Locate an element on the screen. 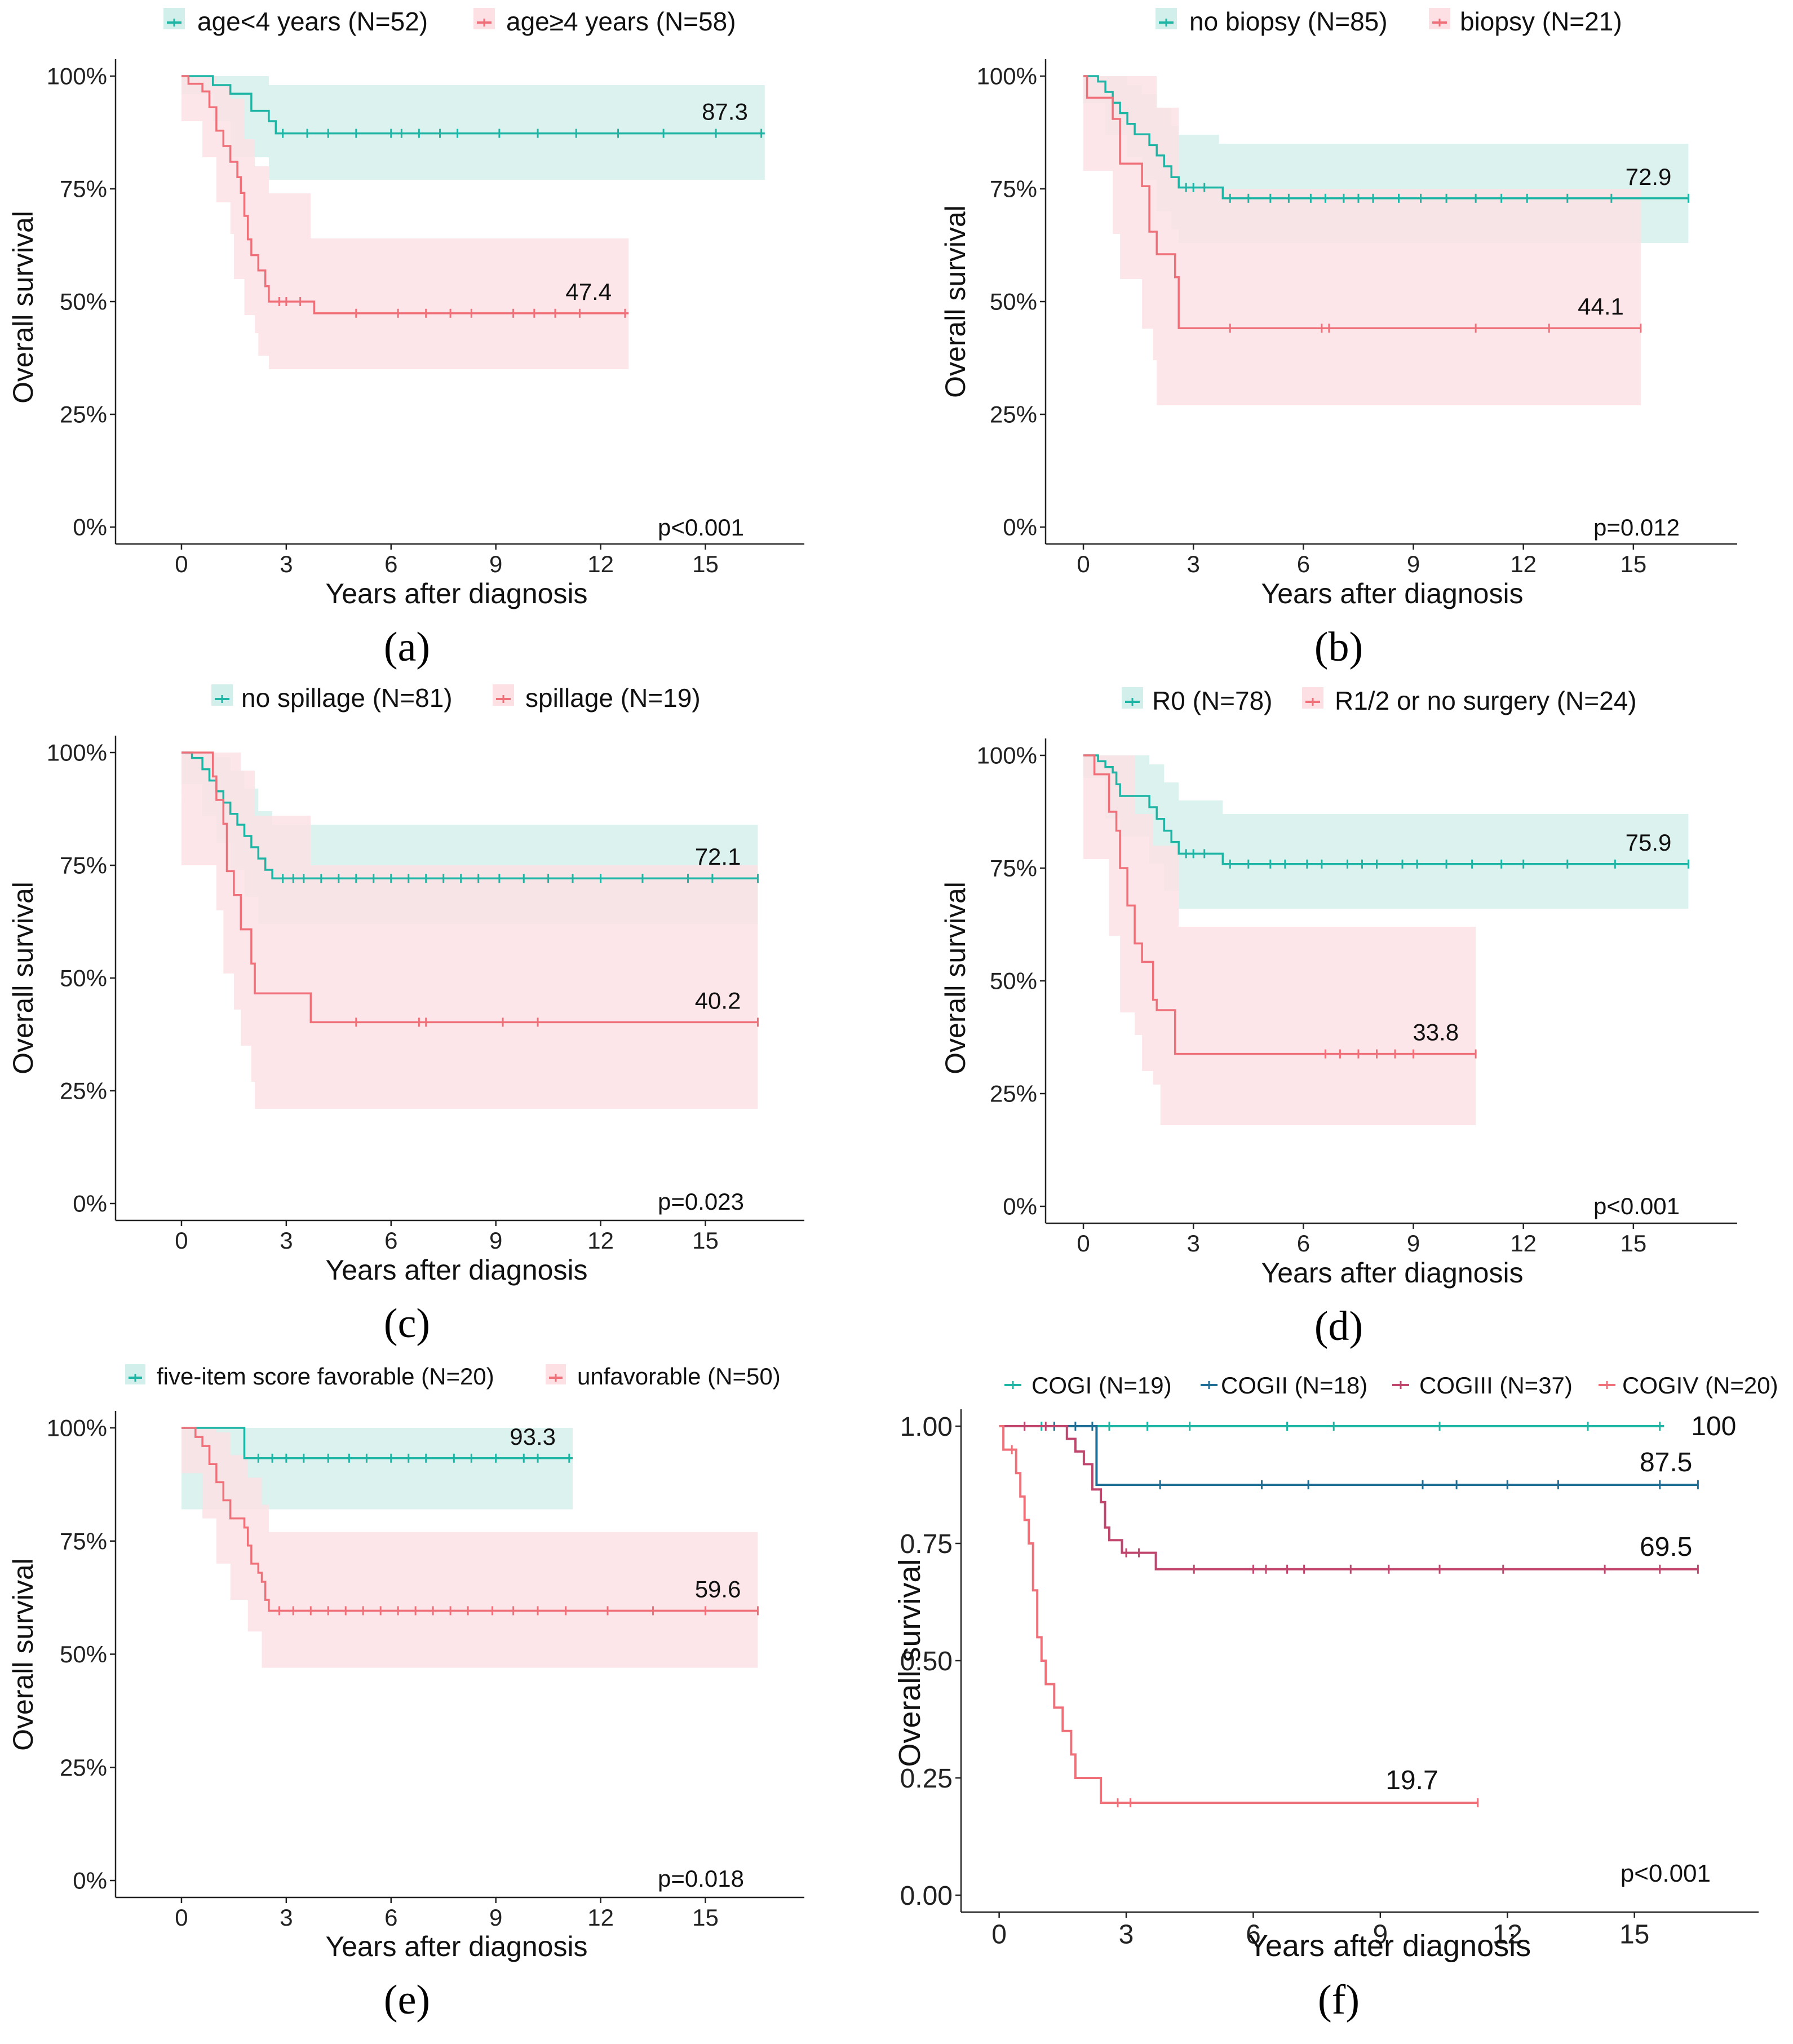  panel-letter-c: (c) is located at coordinates (407, 1323).